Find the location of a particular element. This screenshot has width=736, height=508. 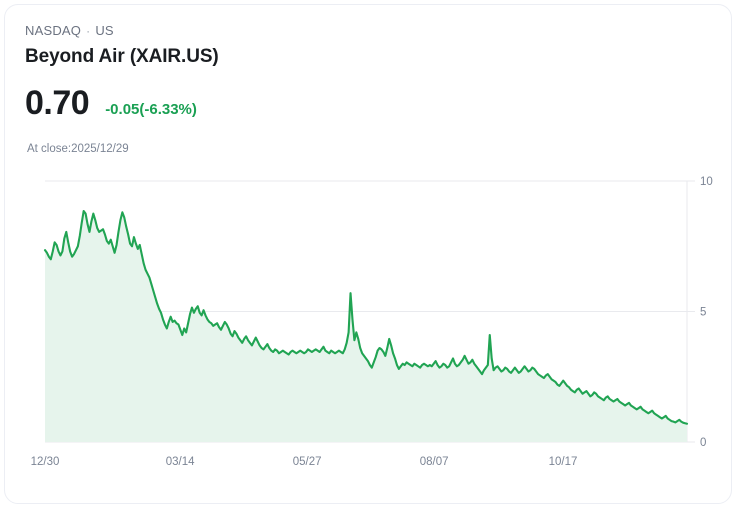

x-axis-tick-label: 08/07 is located at coordinates (434, 462).